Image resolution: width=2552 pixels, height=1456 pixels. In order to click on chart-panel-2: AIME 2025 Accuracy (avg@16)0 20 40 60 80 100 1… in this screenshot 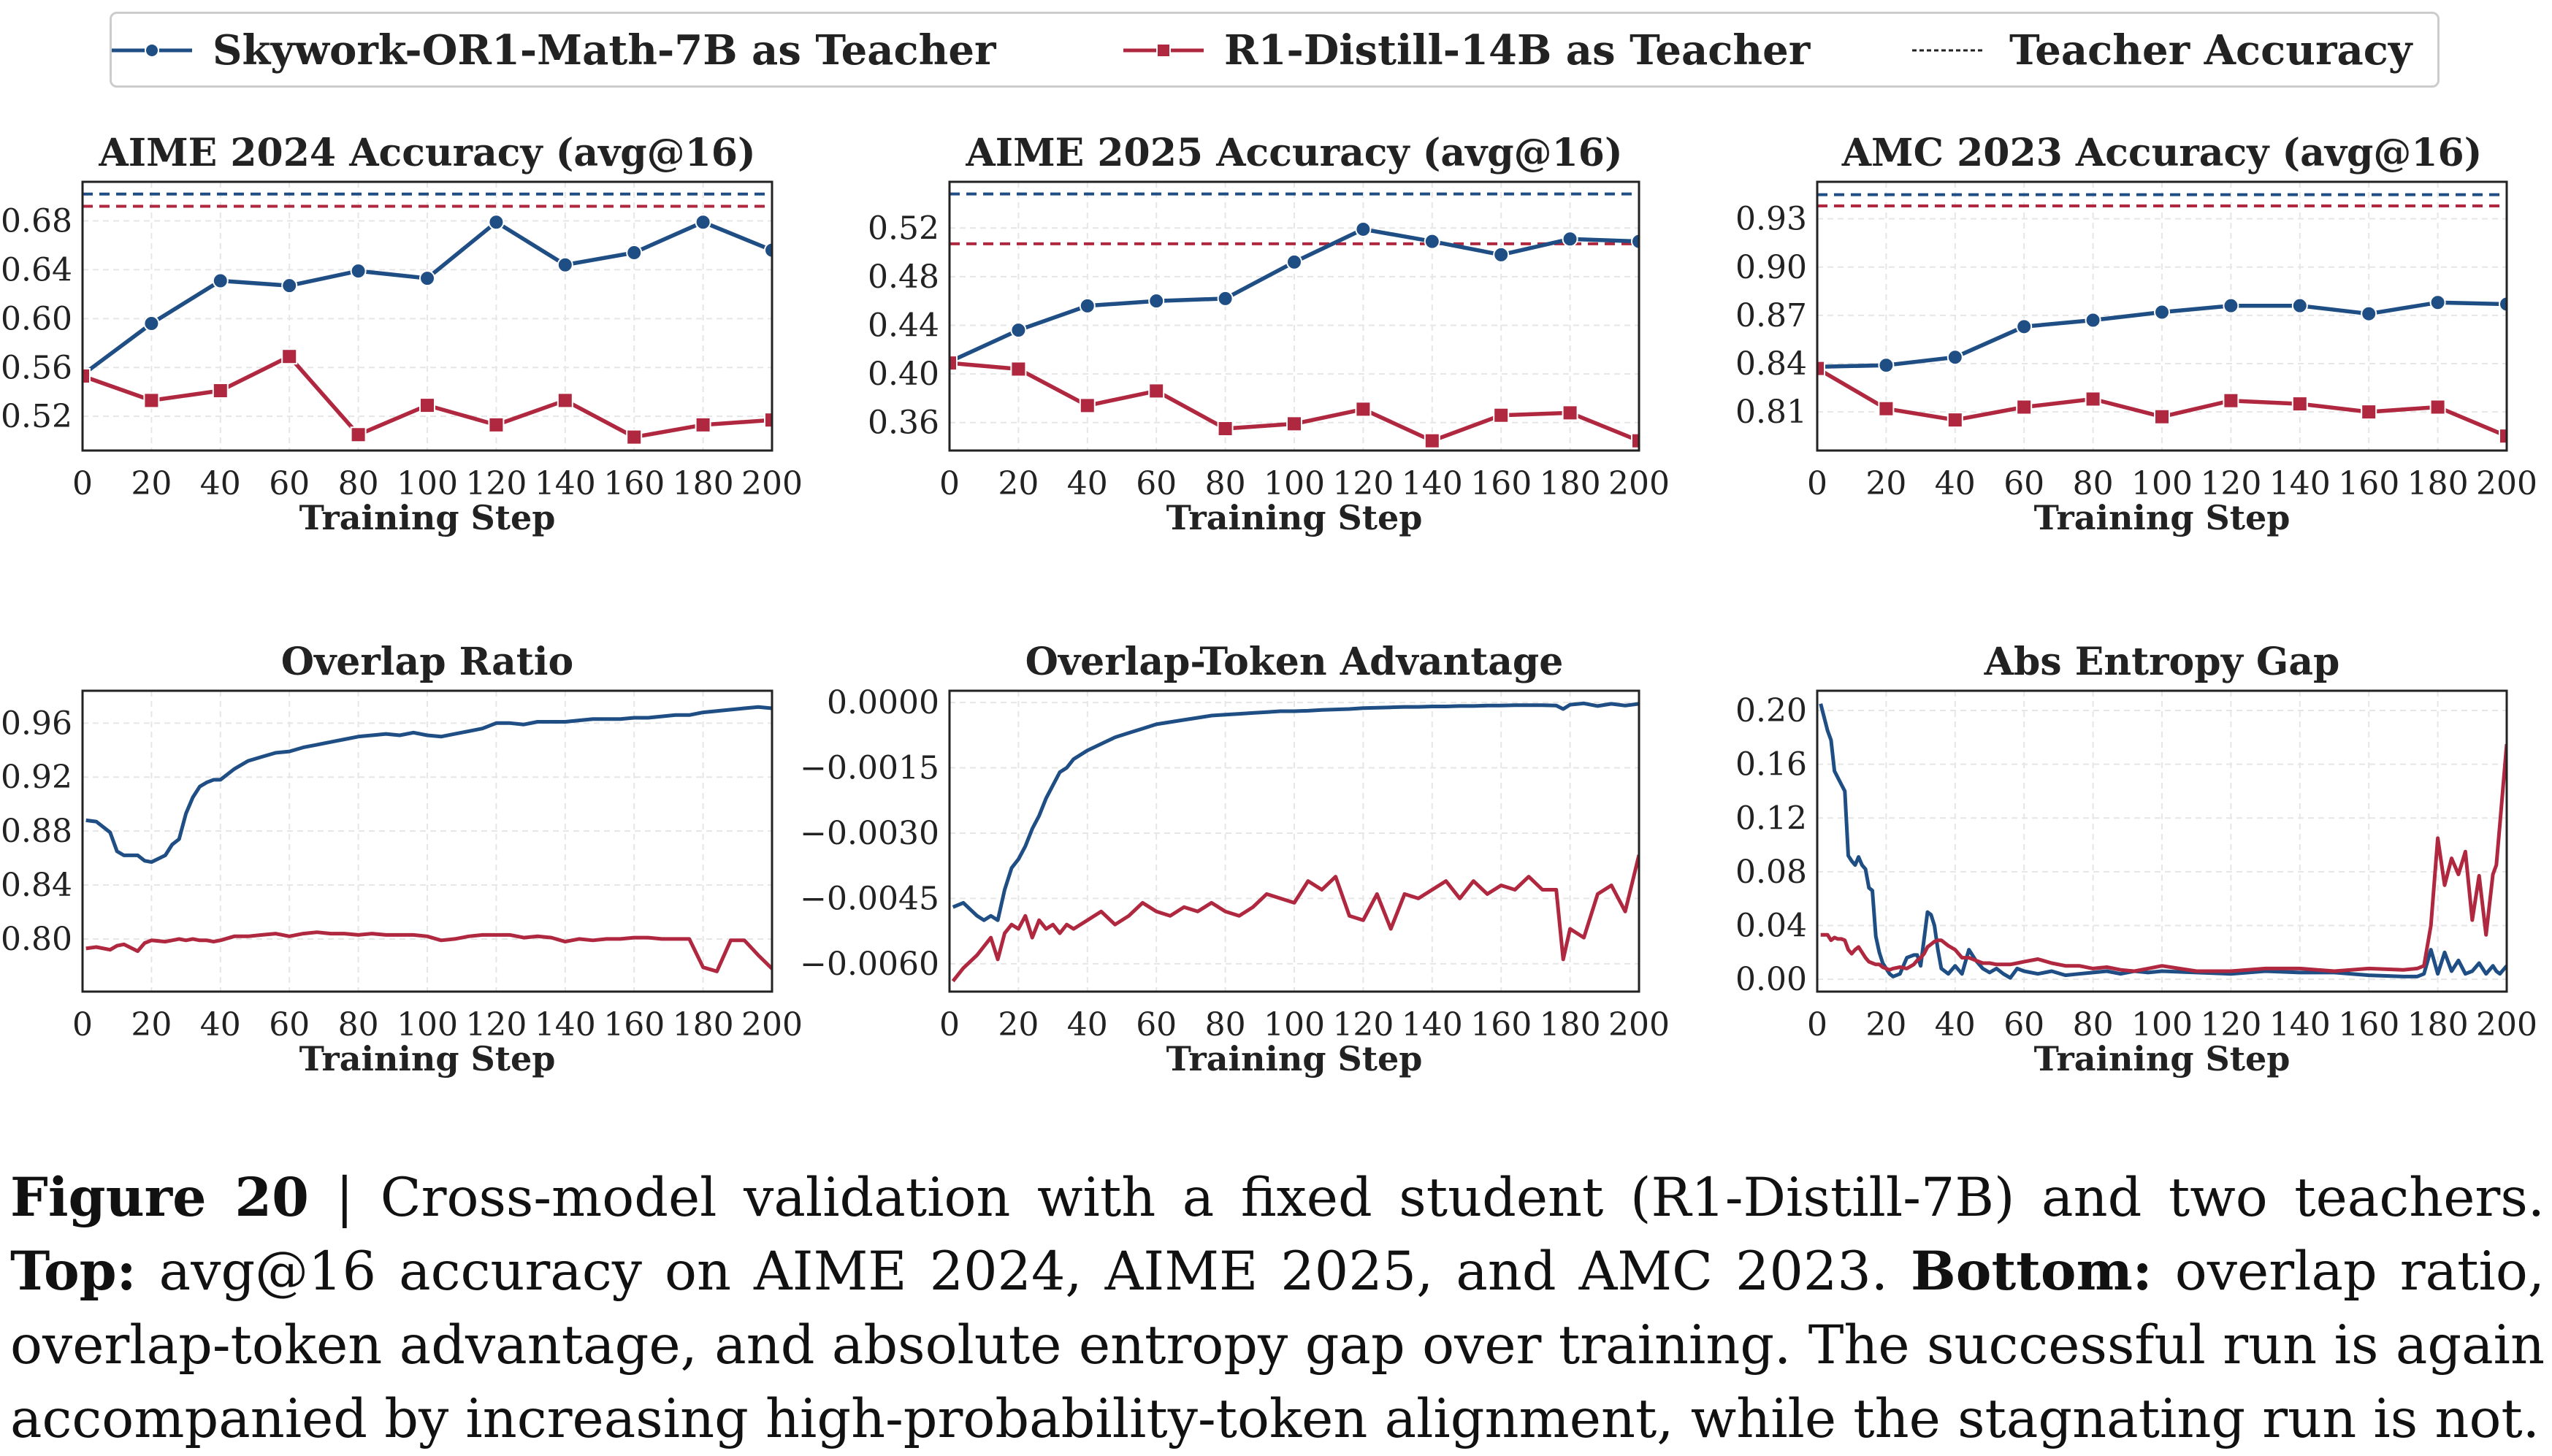, I will do `click(1269, 334)`.